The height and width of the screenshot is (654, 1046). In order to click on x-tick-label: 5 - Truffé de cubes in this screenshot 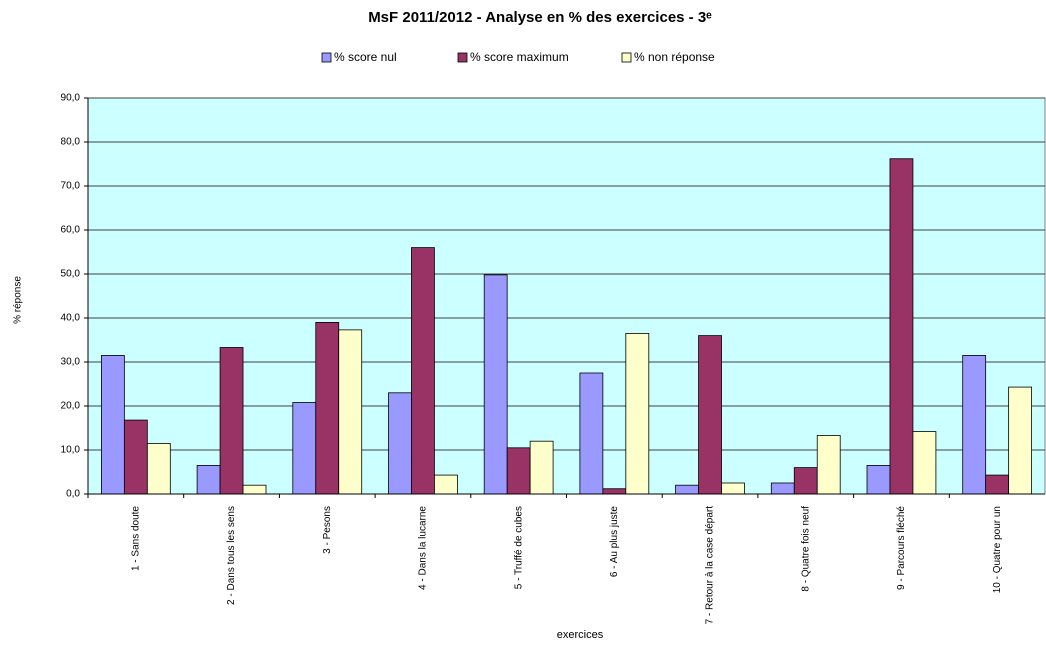, I will do `click(518, 547)`.